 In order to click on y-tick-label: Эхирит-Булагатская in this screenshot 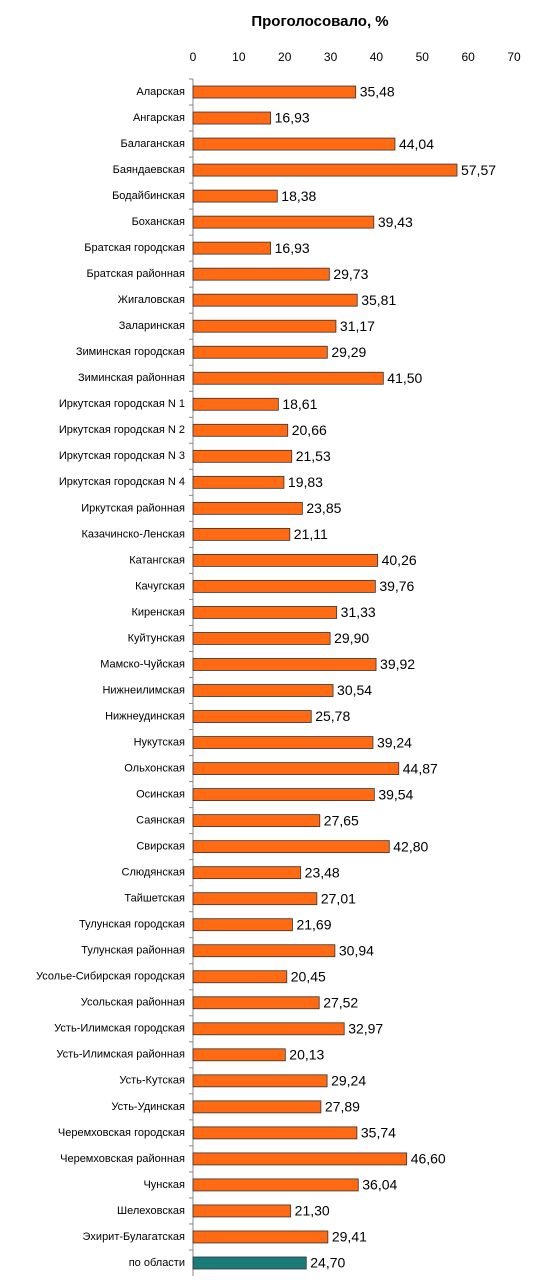, I will do `click(134, 1237)`.